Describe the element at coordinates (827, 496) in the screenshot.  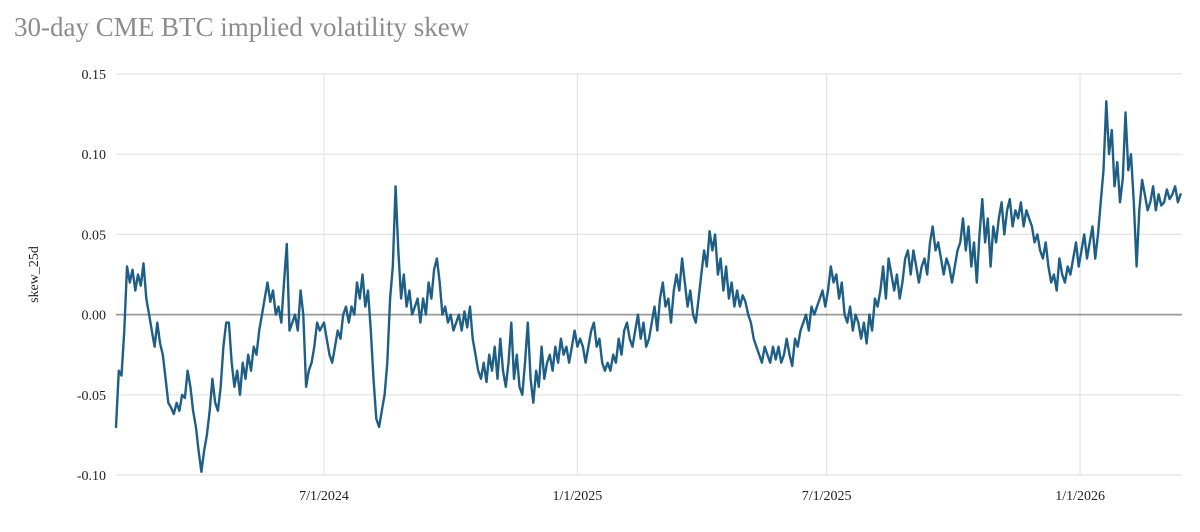
I see `x-tick-label: 7/1/2025` at that location.